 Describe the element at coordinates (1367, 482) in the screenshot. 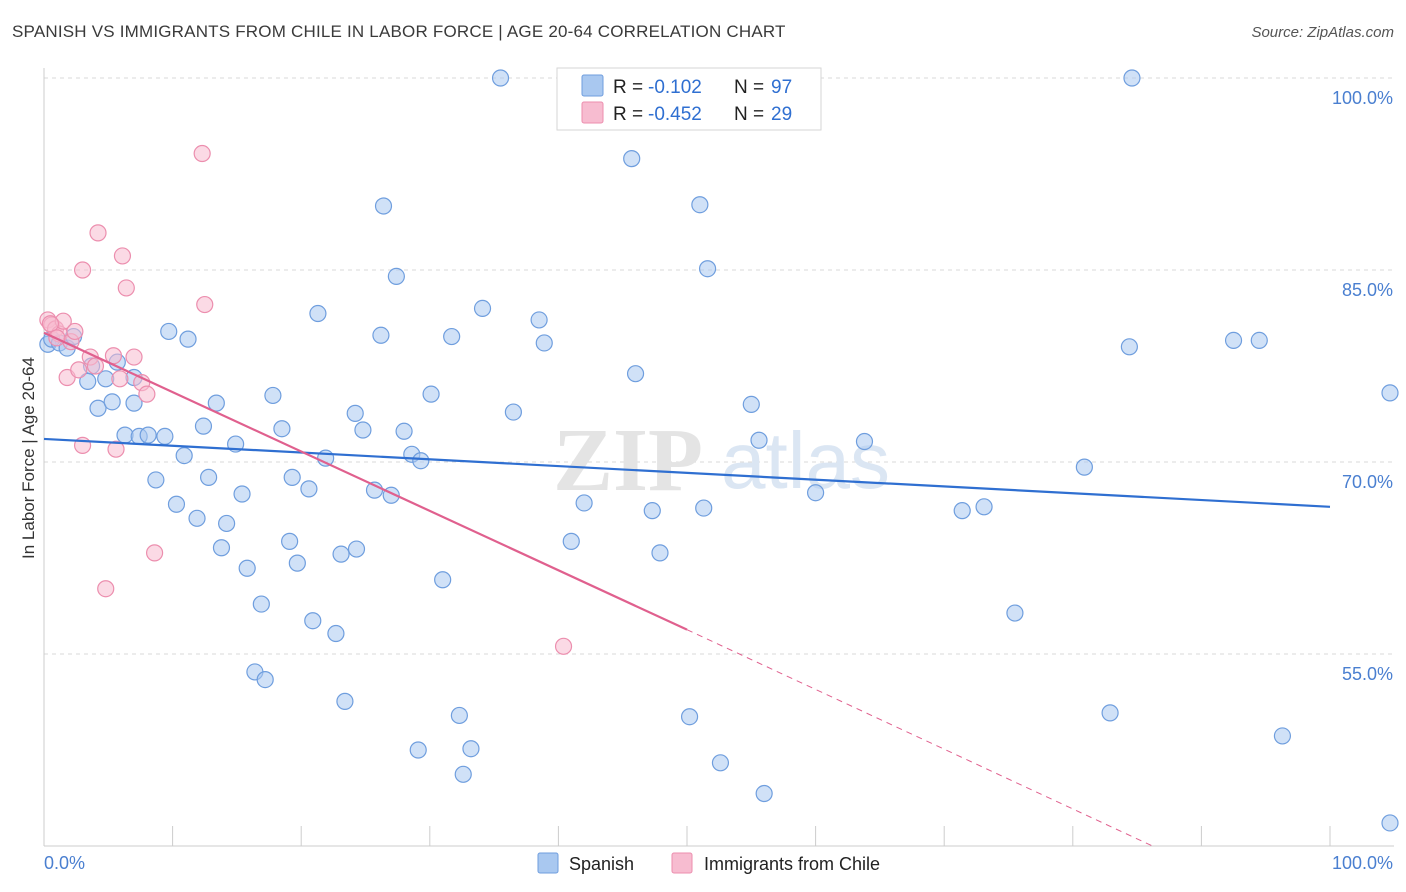

I see `y-tick-label: 70.0%` at that location.